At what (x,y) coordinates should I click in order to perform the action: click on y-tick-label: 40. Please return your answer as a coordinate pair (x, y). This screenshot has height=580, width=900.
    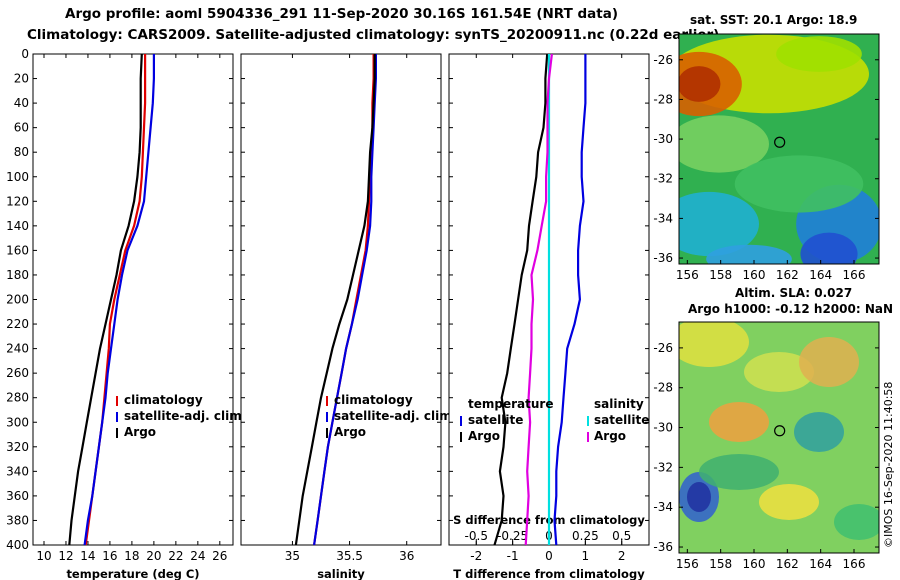
    Looking at the image, I should click on (21, 103).